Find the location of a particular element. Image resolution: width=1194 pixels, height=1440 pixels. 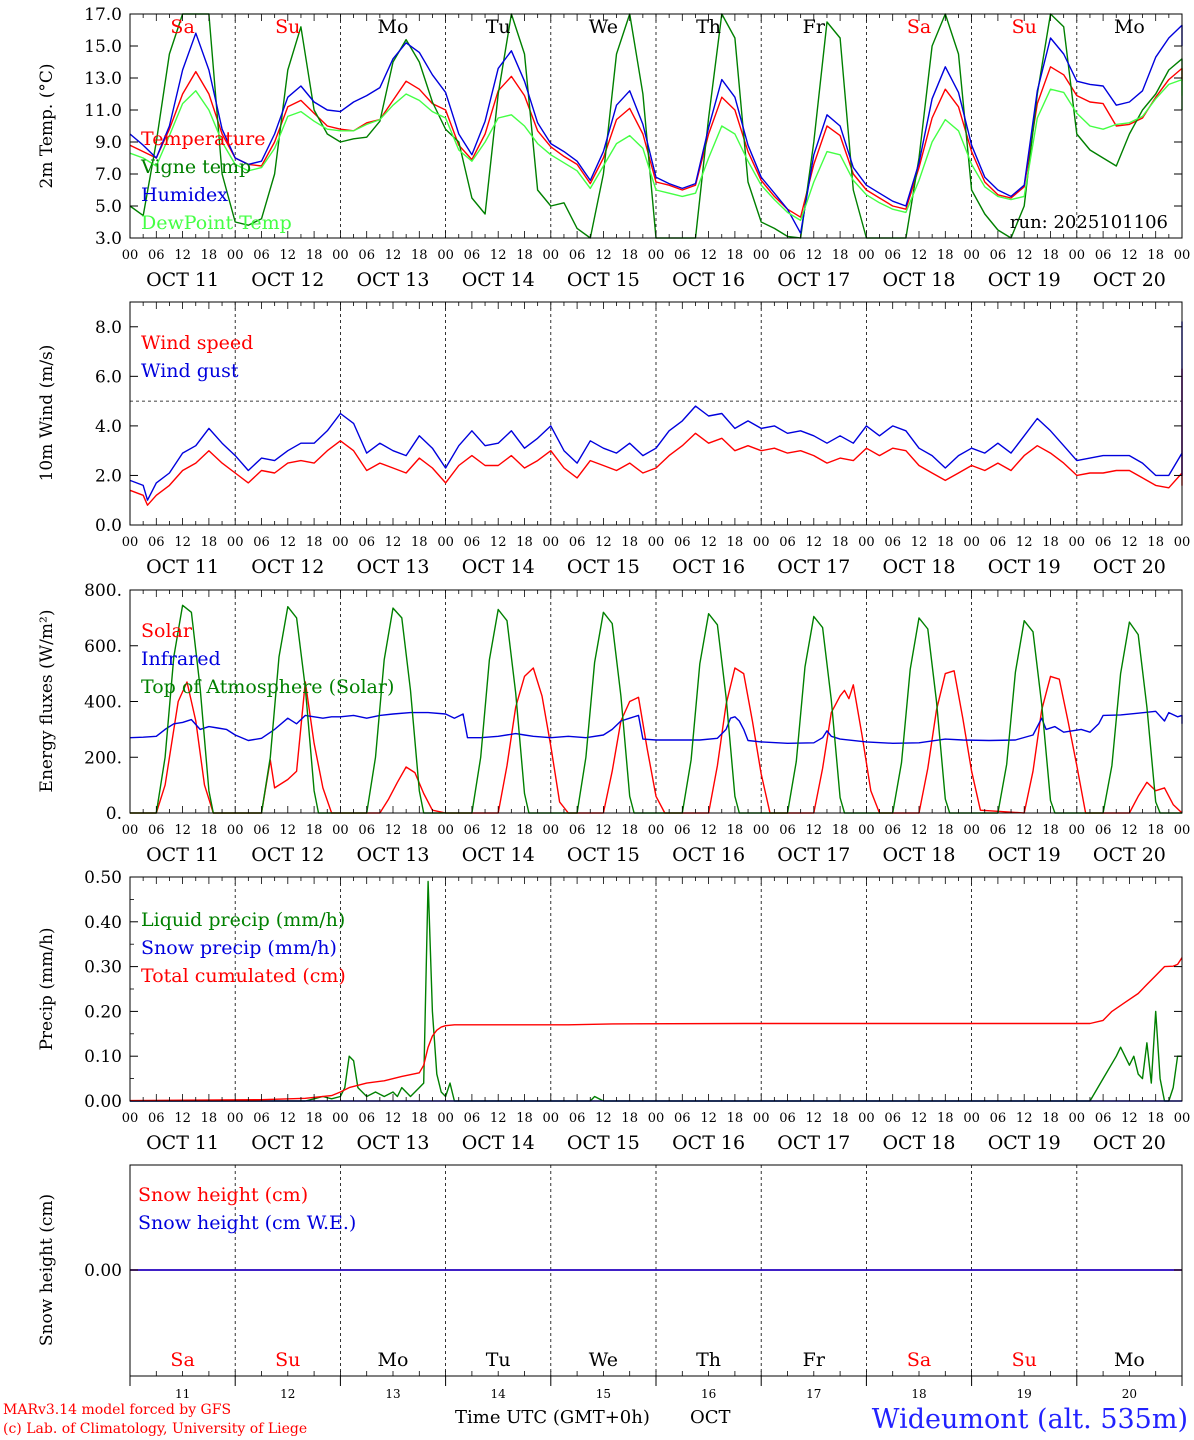

series-line-dewpoint-temp is located at coordinates (656, 150).